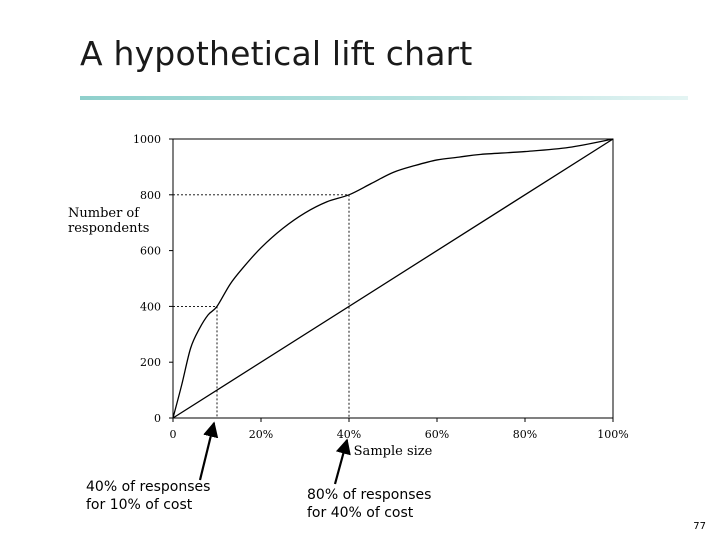 The image size is (720, 540). Describe the element at coordinates (150, 362) in the screenshot. I see `y-tick-label: 200` at that location.